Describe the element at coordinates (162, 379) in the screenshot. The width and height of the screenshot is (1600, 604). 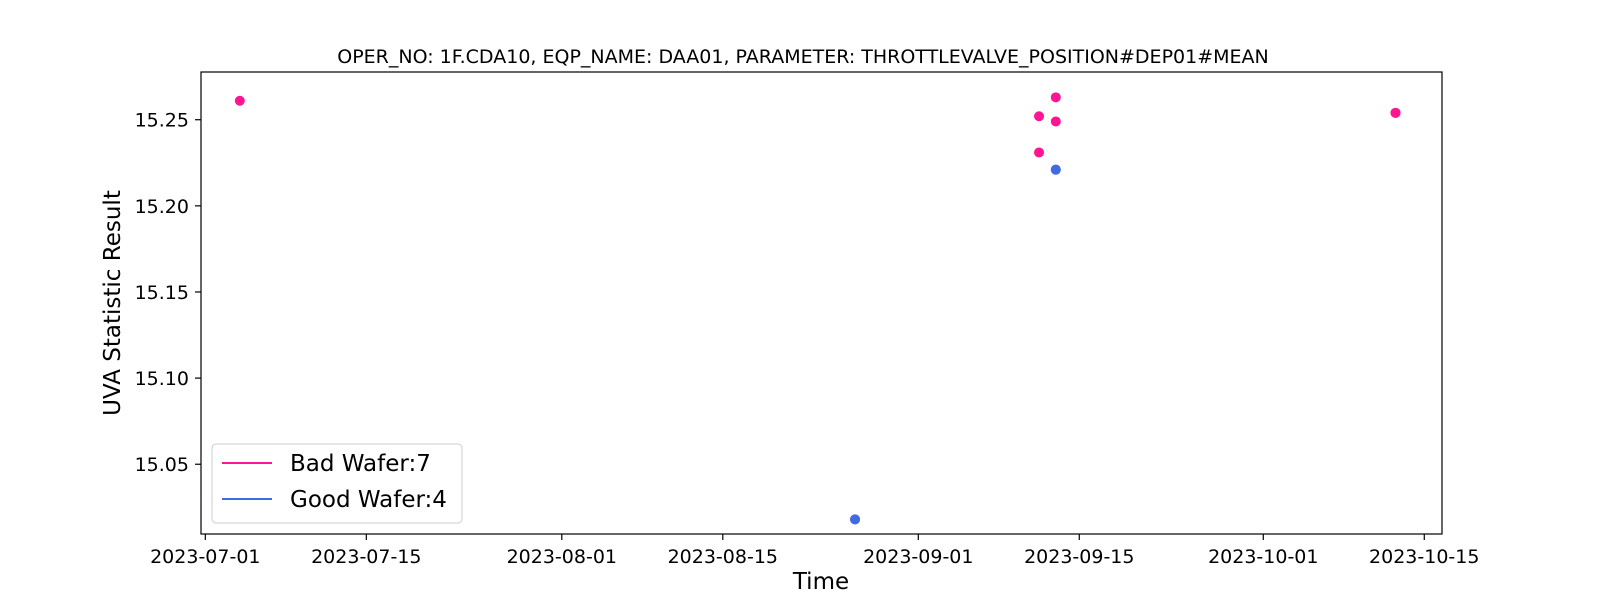
I see `y-tick-label: 15.10` at that location.